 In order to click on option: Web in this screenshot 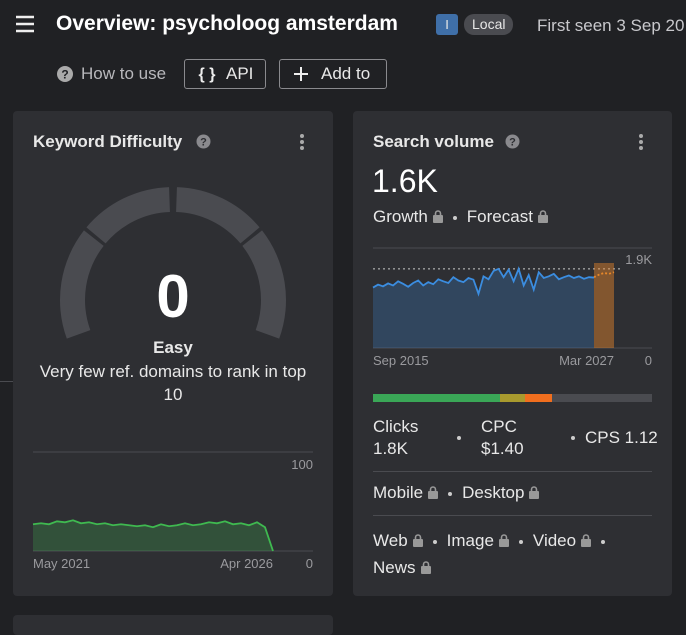, I will do `click(390, 540)`.